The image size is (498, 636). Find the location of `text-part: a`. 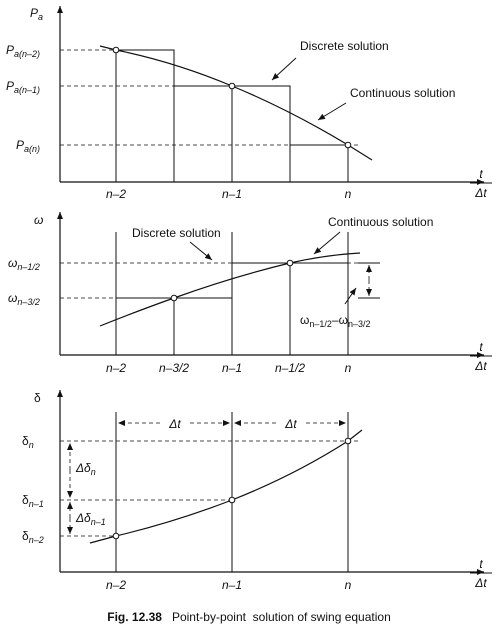

text-part: a is located at coordinates (40, 17).